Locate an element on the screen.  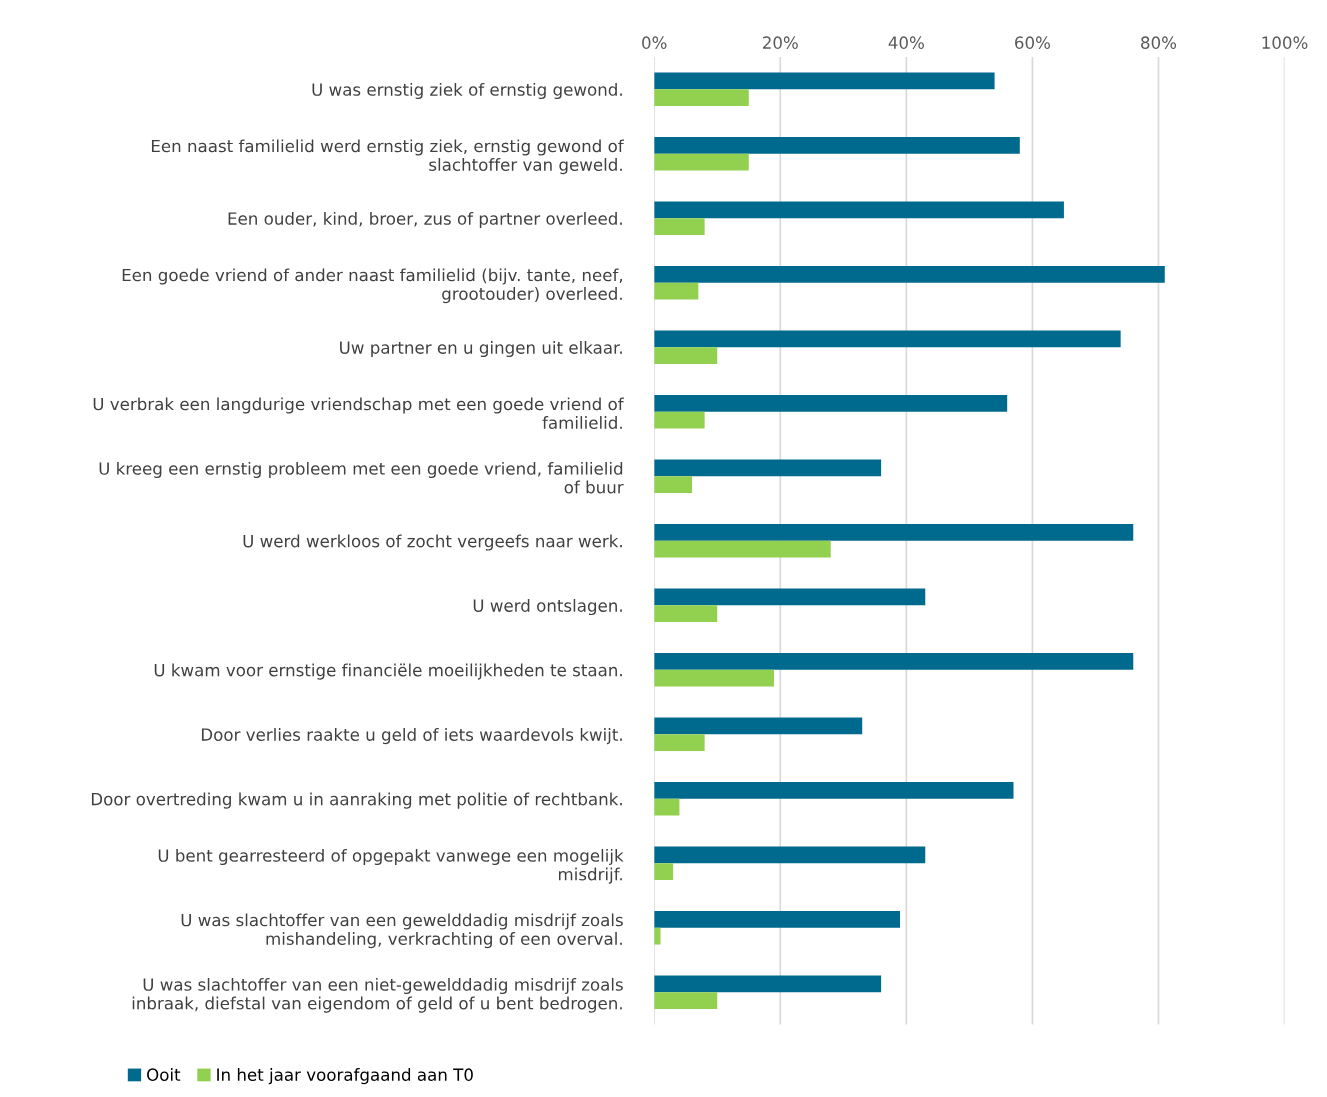
x-tick-label: 80% is located at coordinates (1159, 42).